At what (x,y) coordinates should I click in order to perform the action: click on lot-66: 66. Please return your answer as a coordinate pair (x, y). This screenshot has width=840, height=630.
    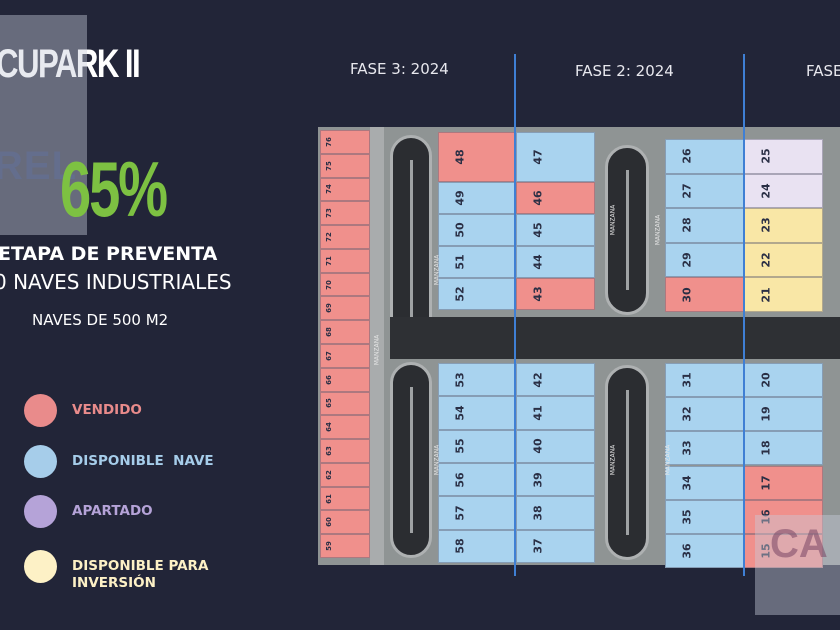
    Looking at the image, I should click on (345, 379).